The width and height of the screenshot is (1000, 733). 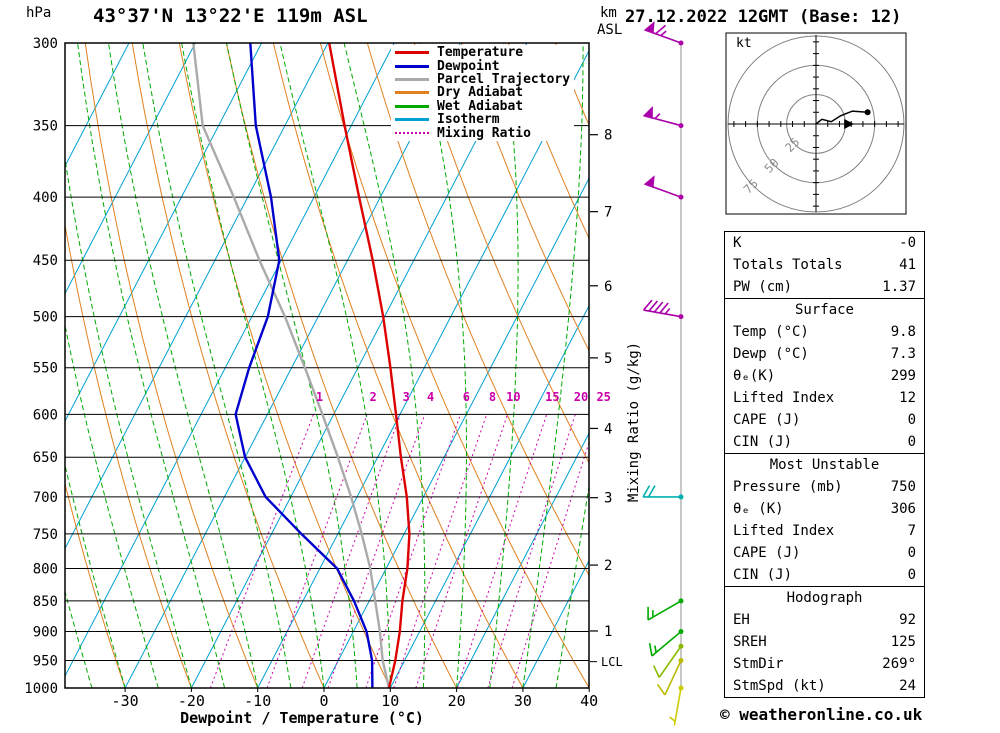 What do you see at coordinates (323, 701) in the screenshot?
I see `svg-text: 0` at bounding box center [323, 701].